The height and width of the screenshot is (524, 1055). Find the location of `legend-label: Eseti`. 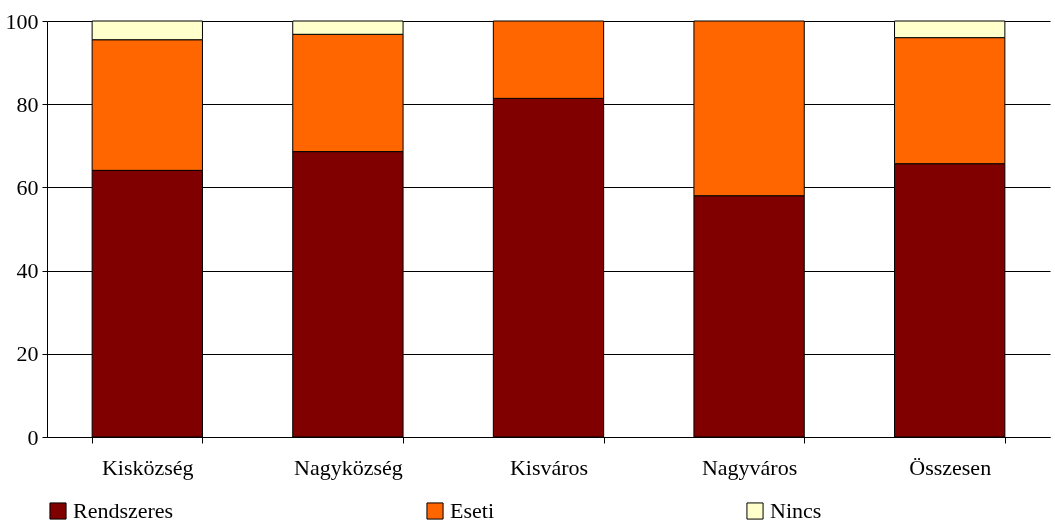

legend-label: Eseti is located at coordinates (472, 510).